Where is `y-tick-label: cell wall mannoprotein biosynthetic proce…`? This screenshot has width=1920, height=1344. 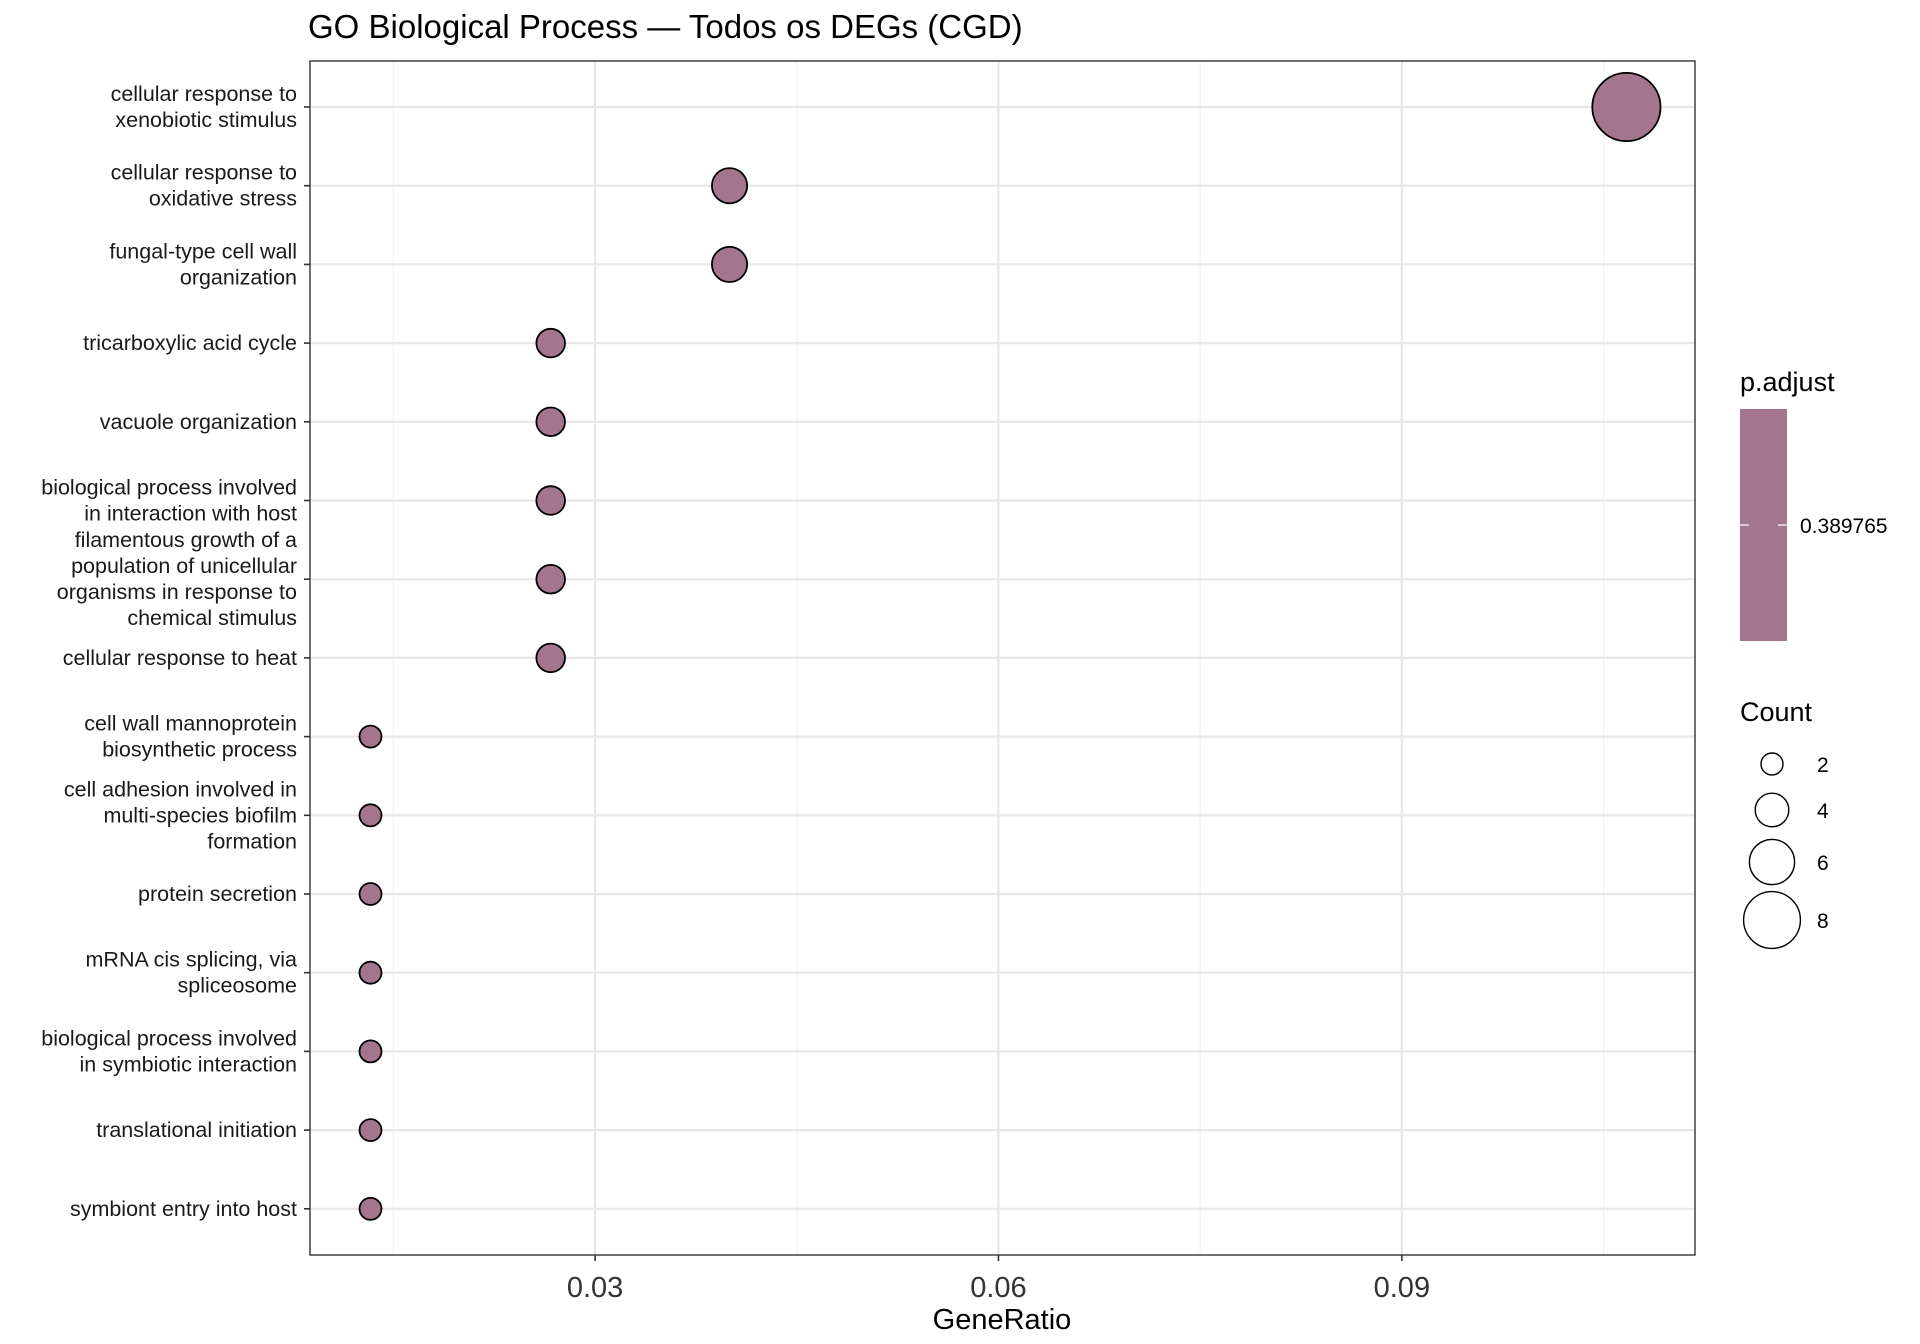 y-tick-label: cell wall mannoprotein biosynthetic proce… is located at coordinates (190, 737).